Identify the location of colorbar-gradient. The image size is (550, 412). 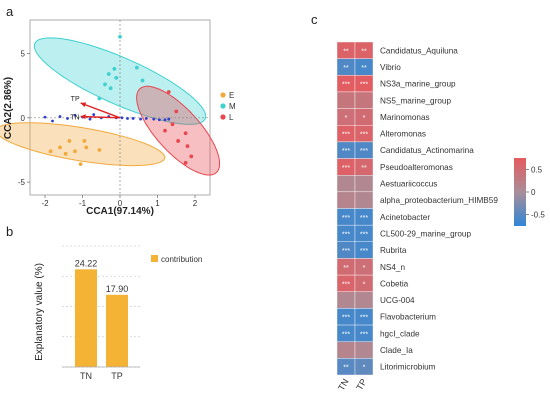
(520, 192).